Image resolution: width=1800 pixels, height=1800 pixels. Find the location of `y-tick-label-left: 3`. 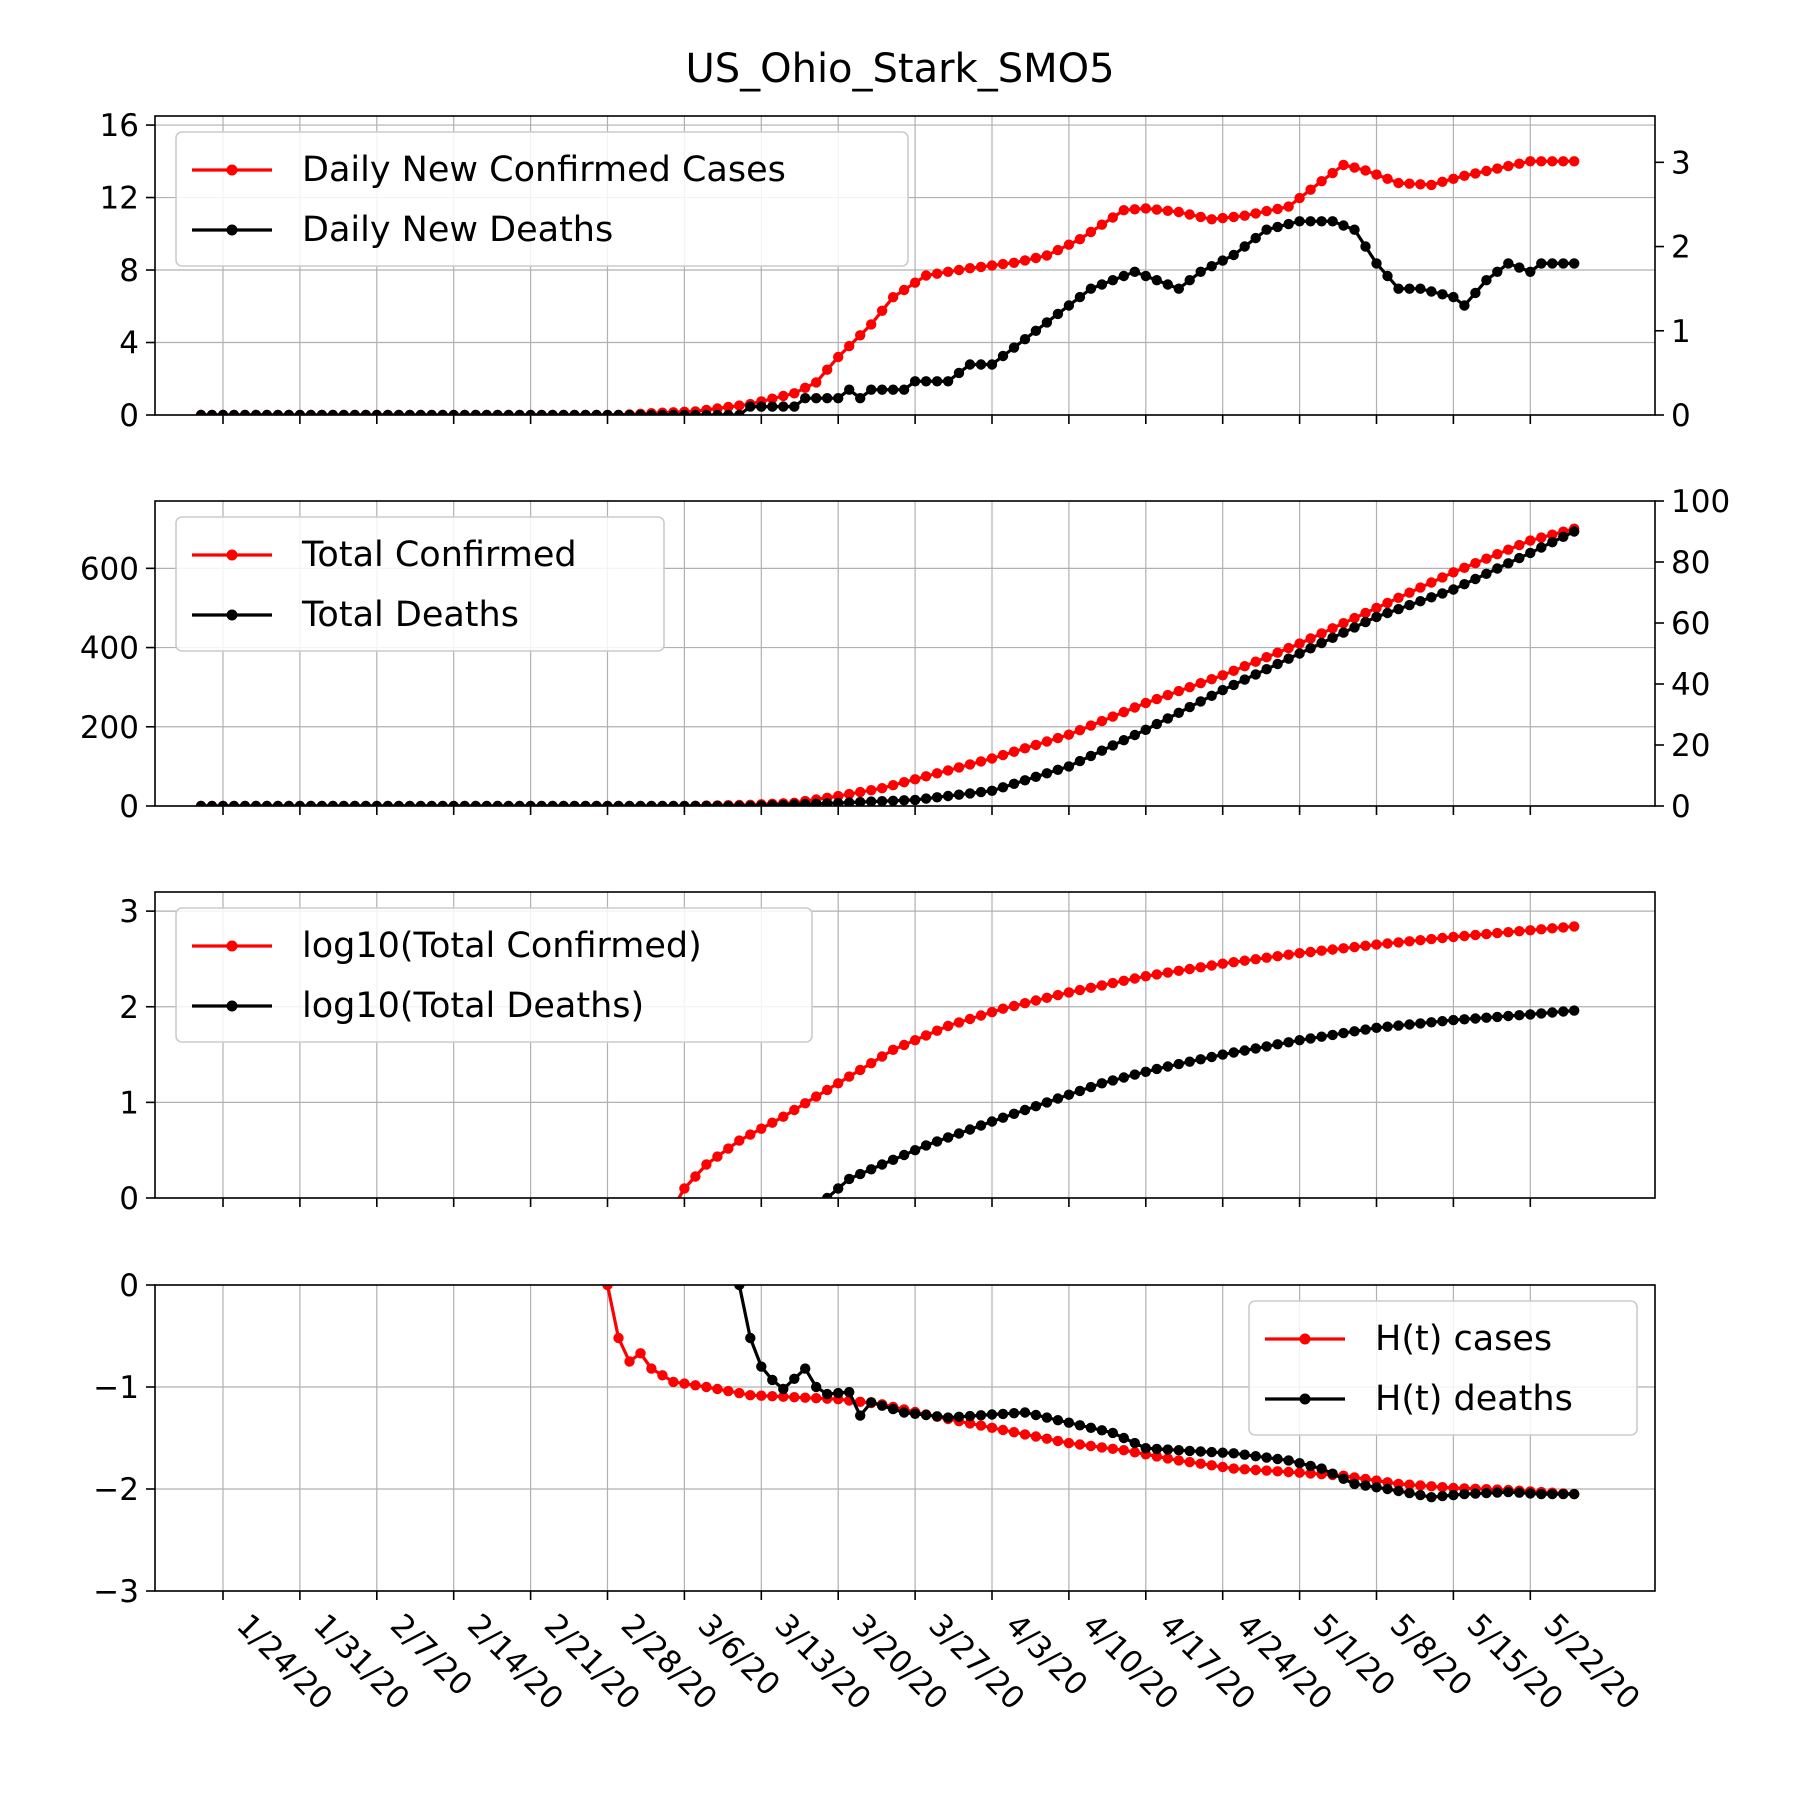

y-tick-label-left: 3 is located at coordinates (129, 912).